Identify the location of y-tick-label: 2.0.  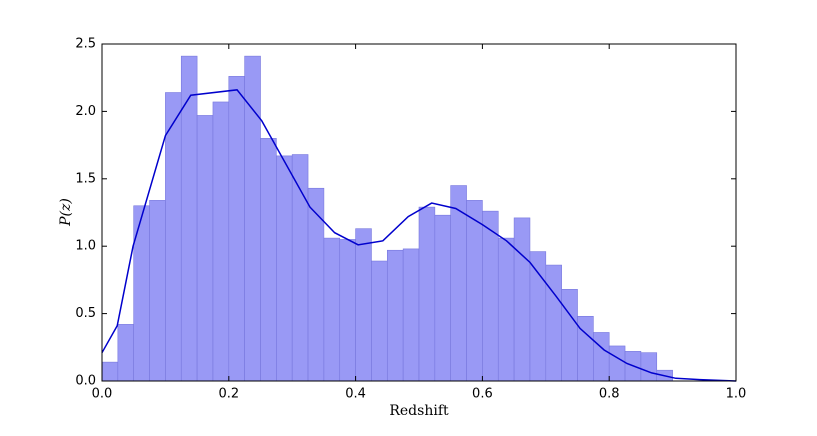
(85, 111).